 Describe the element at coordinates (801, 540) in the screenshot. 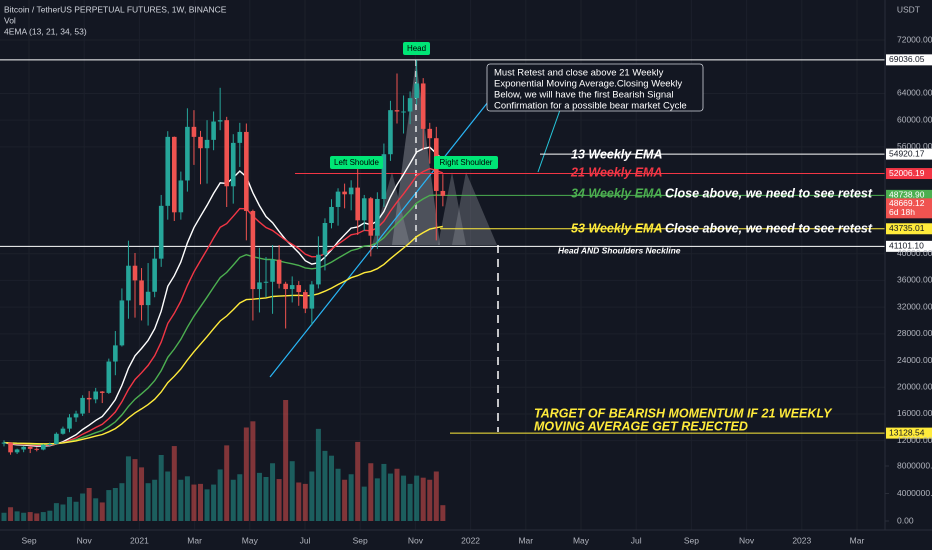

I see `x-tick-label: 2023` at that location.